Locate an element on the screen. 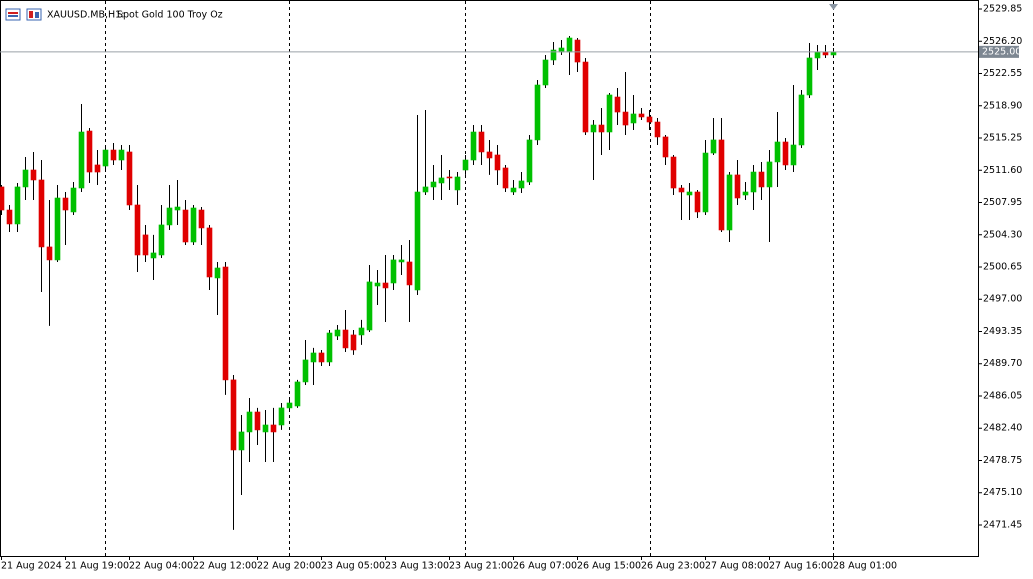  x-tick-label: 23 Aug 05:00 is located at coordinates (353, 566).